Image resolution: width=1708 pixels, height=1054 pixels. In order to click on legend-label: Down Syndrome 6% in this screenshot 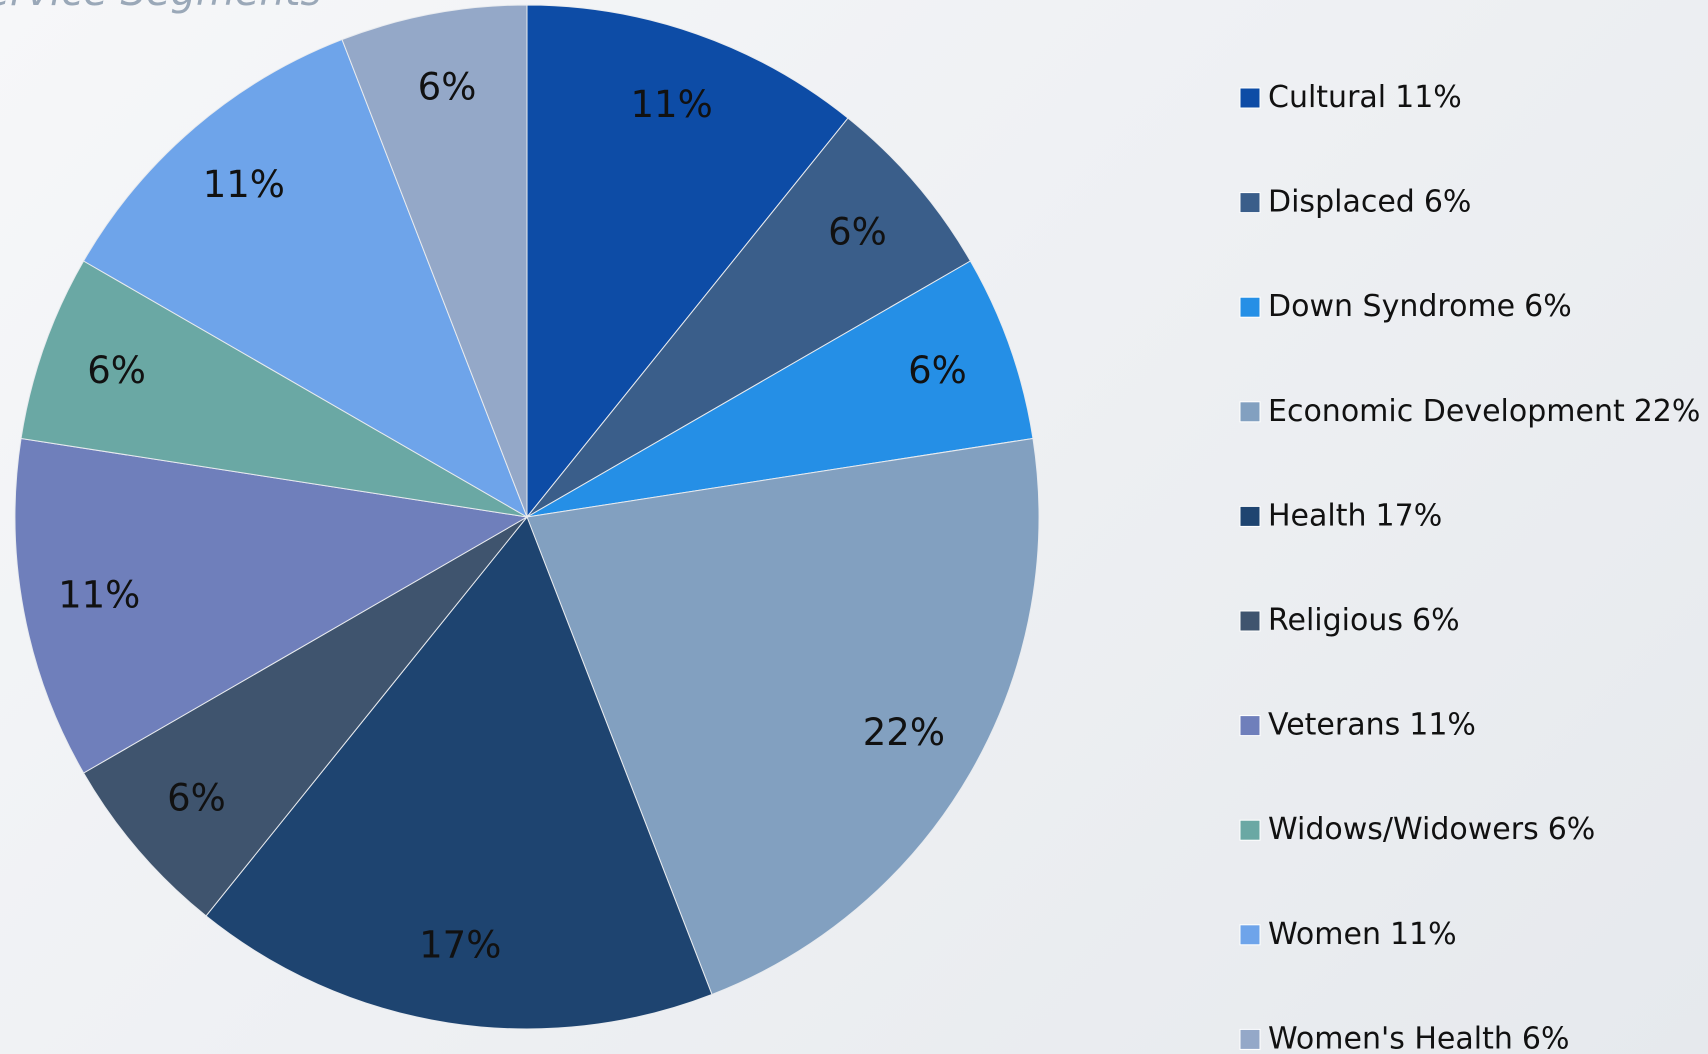, I will do `click(1420, 306)`.